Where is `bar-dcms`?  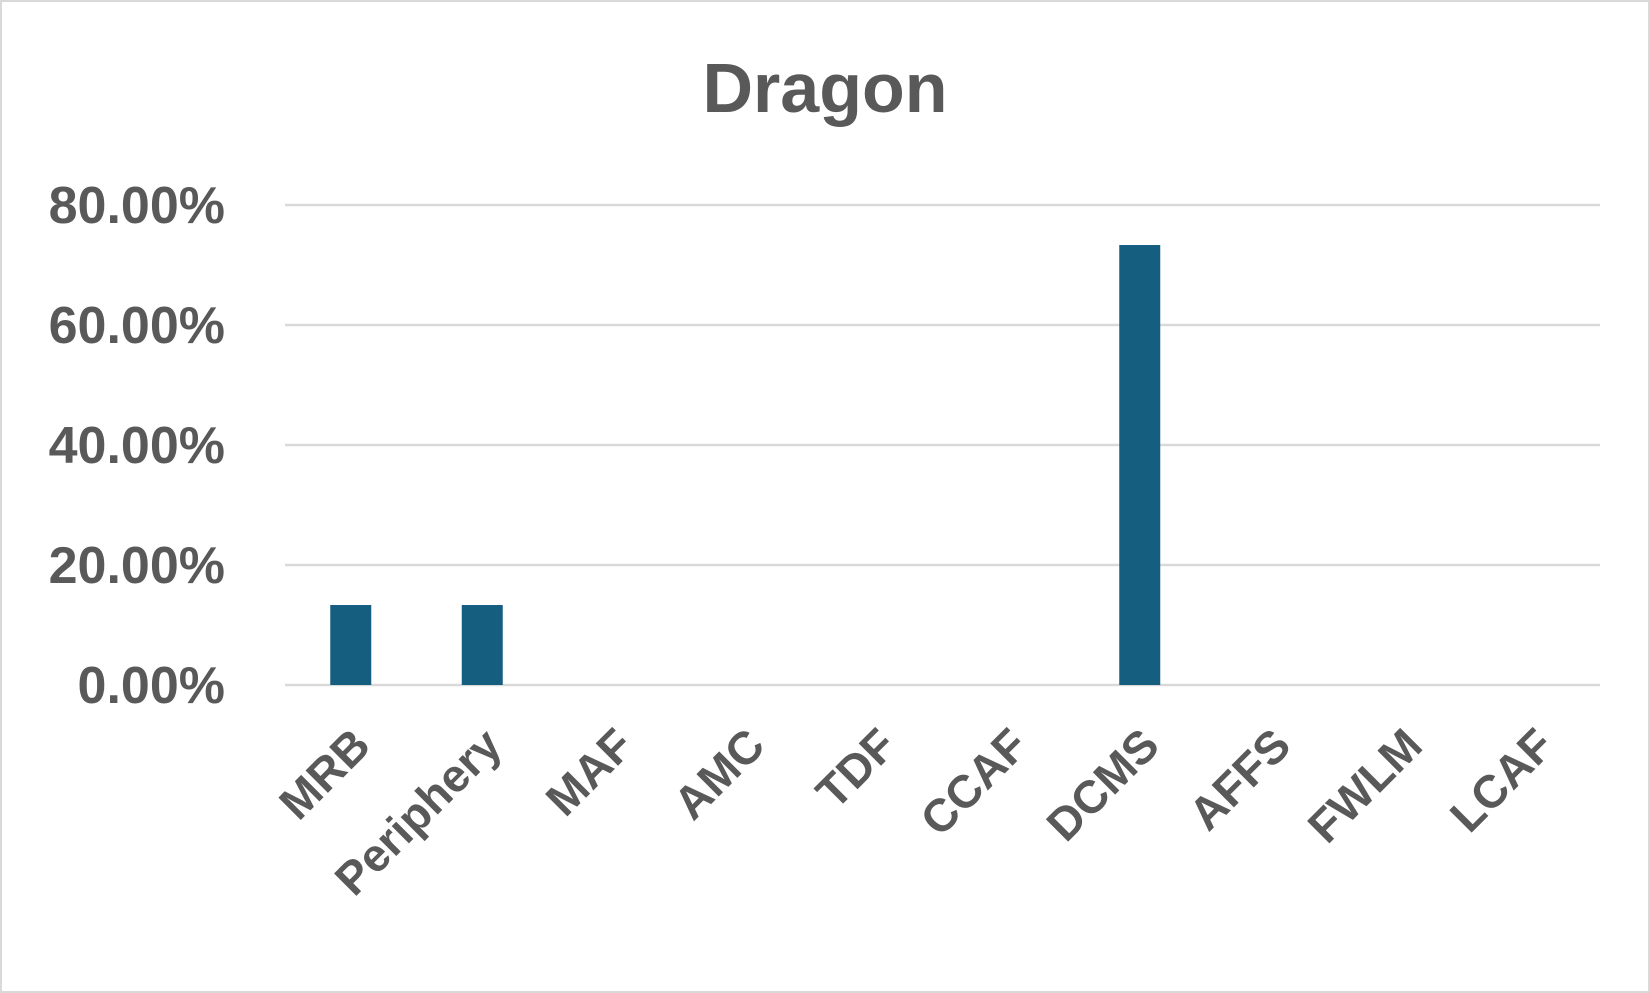
bar-dcms is located at coordinates (1140, 465).